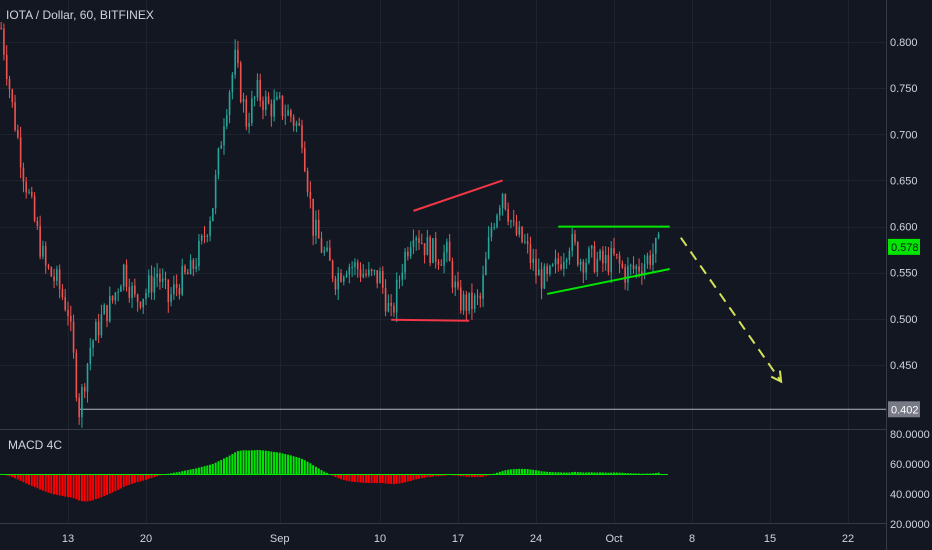  What do you see at coordinates (731, 310) in the screenshot?
I see `projection-arrow` at bounding box center [731, 310].